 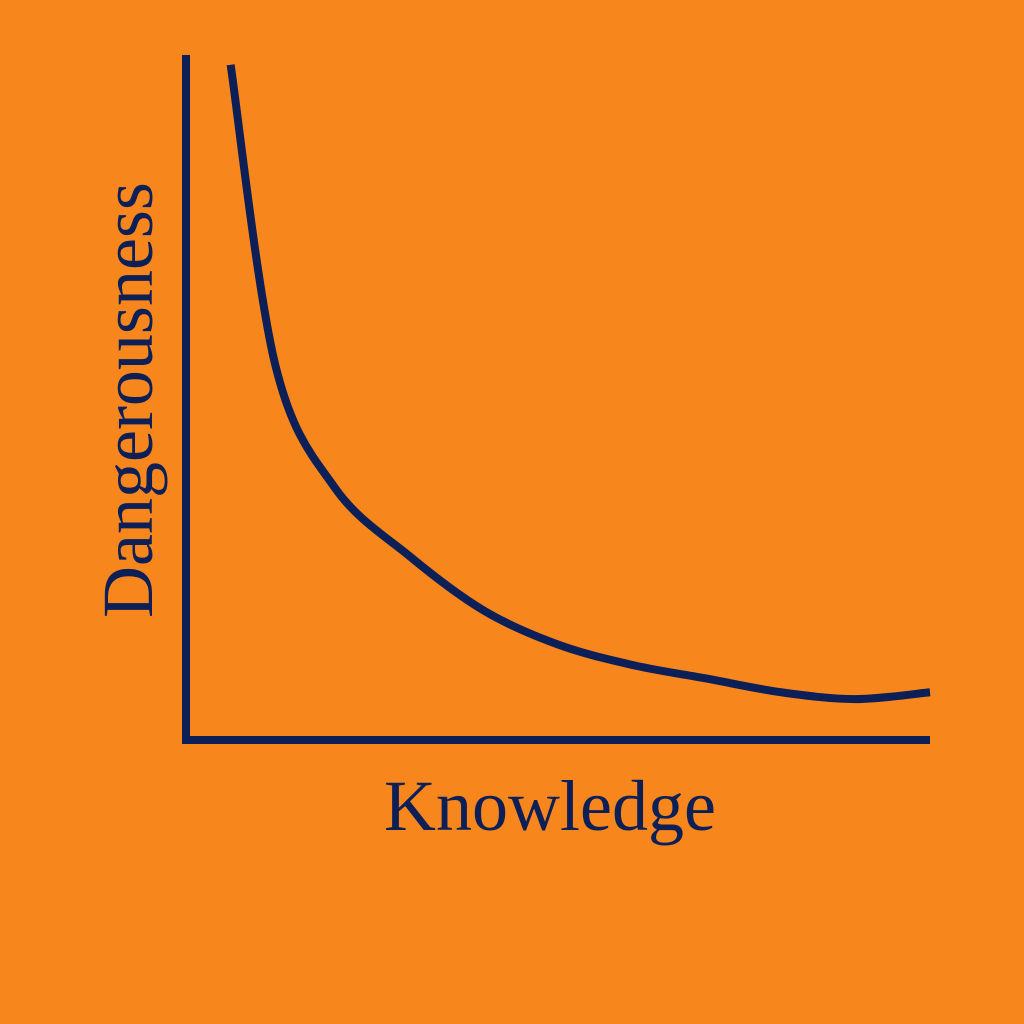 I want to click on y-axis-label: Dangerousness, so click(x=128, y=400).